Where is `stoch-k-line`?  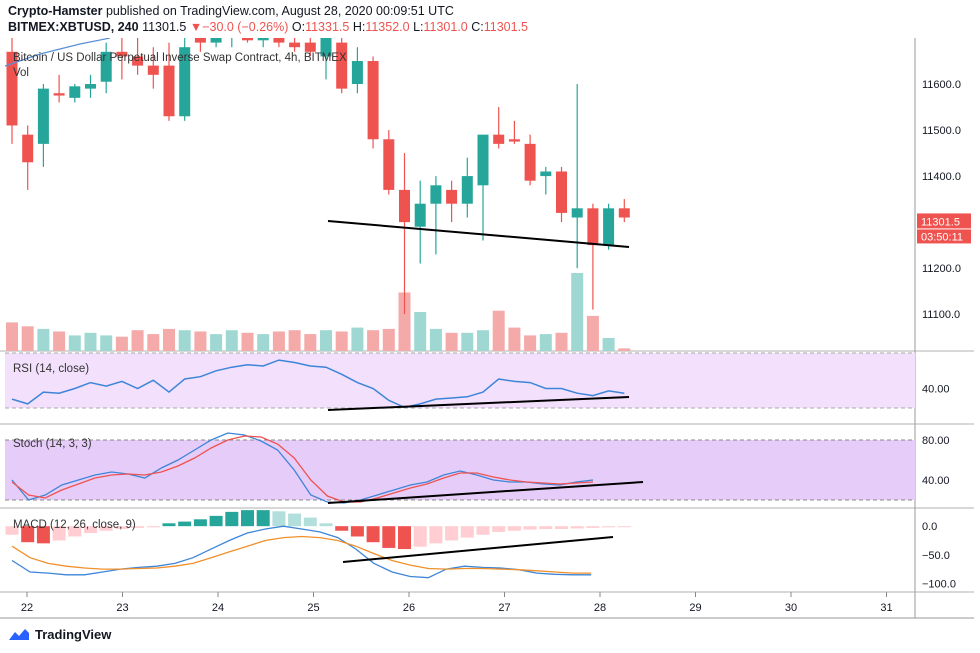
stoch-k-line is located at coordinates (302, 468).